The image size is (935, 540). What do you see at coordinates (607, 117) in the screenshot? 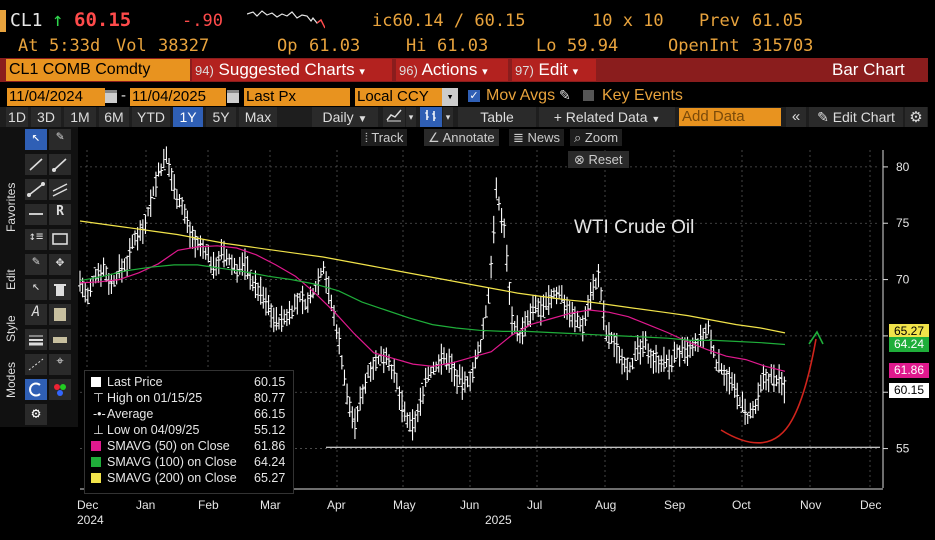
I see `related-data-button: + Related Data ▼` at bounding box center [607, 117].